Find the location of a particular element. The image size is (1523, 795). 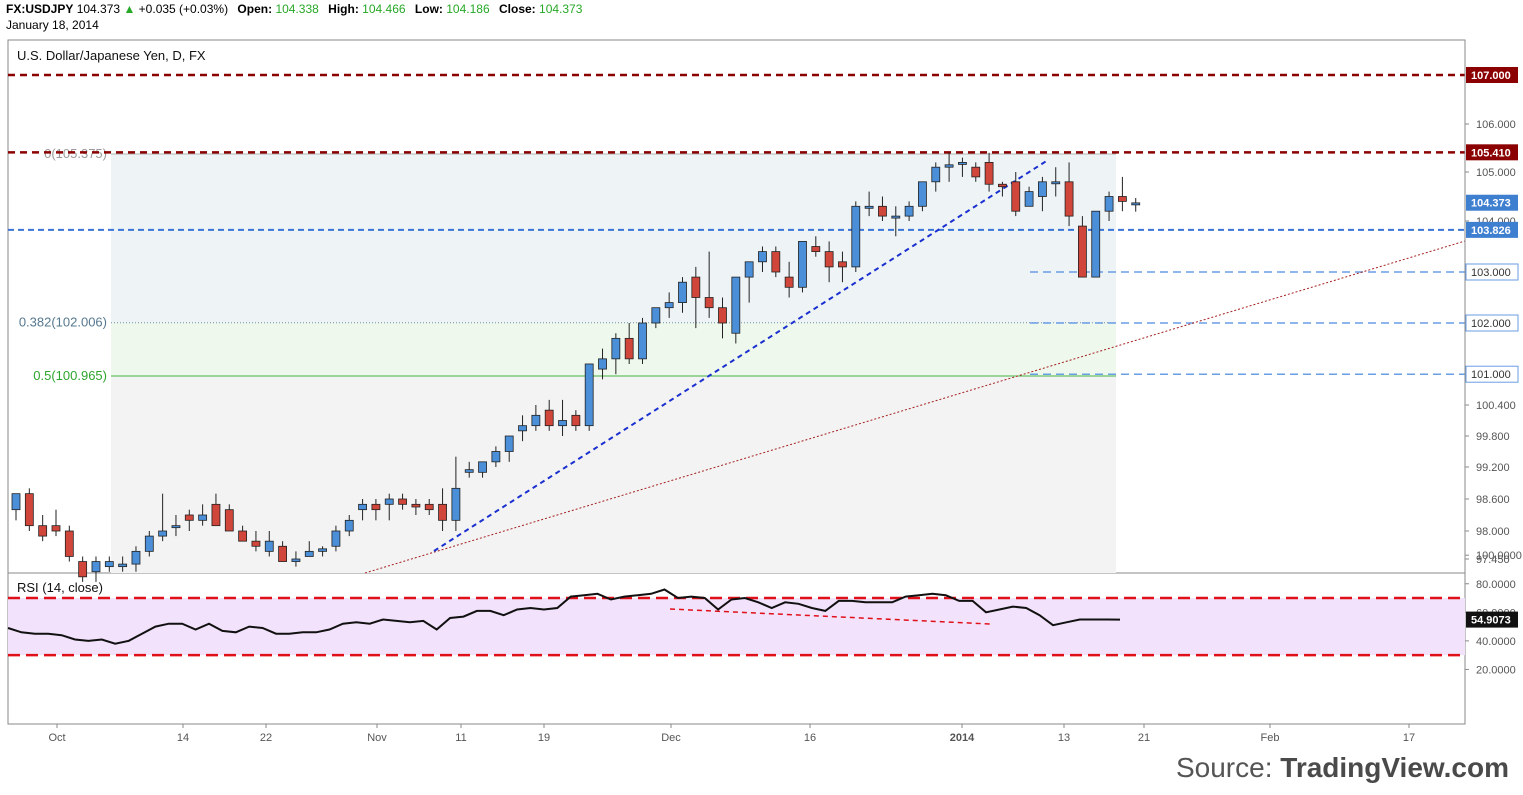

up-triangle-icon: ▲ is located at coordinates (129, 9).